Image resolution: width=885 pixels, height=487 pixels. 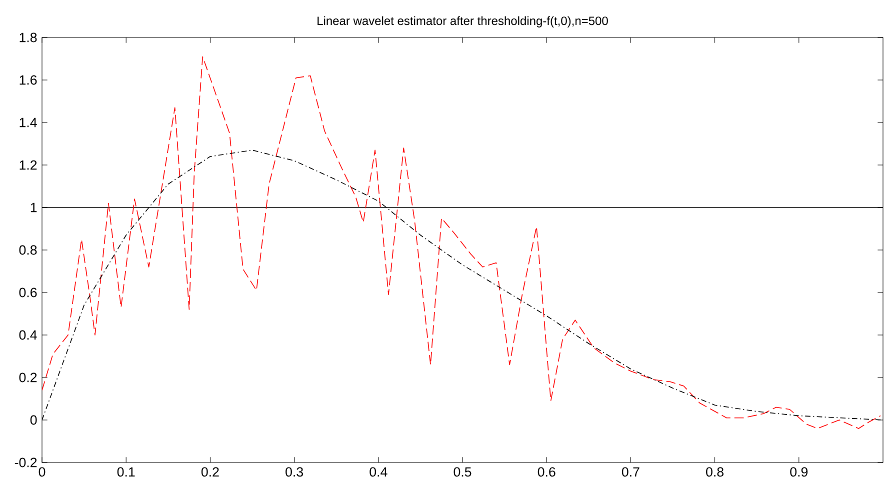 What do you see at coordinates (294, 472) in the screenshot?
I see `x-tick-label: 0.3` at bounding box center [294, 472].